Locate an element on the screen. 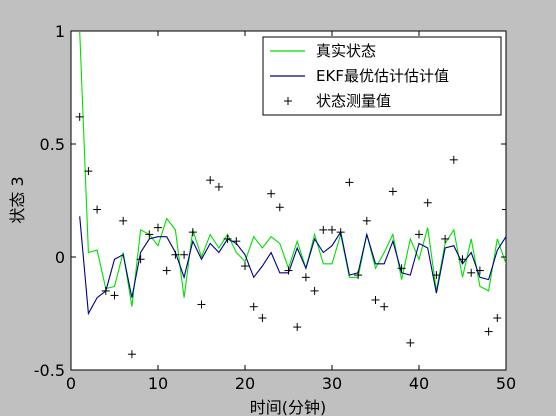 The image size is (556, 416). x-axis-label: 时间(分钟) is located at coordinates (288, 407).